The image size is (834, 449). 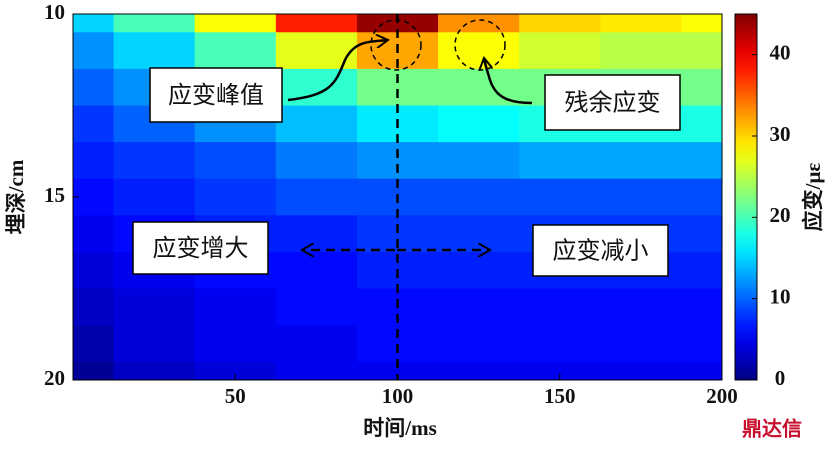 I want to click on annotation-text: 应变增大, so click(x=201, y=248).